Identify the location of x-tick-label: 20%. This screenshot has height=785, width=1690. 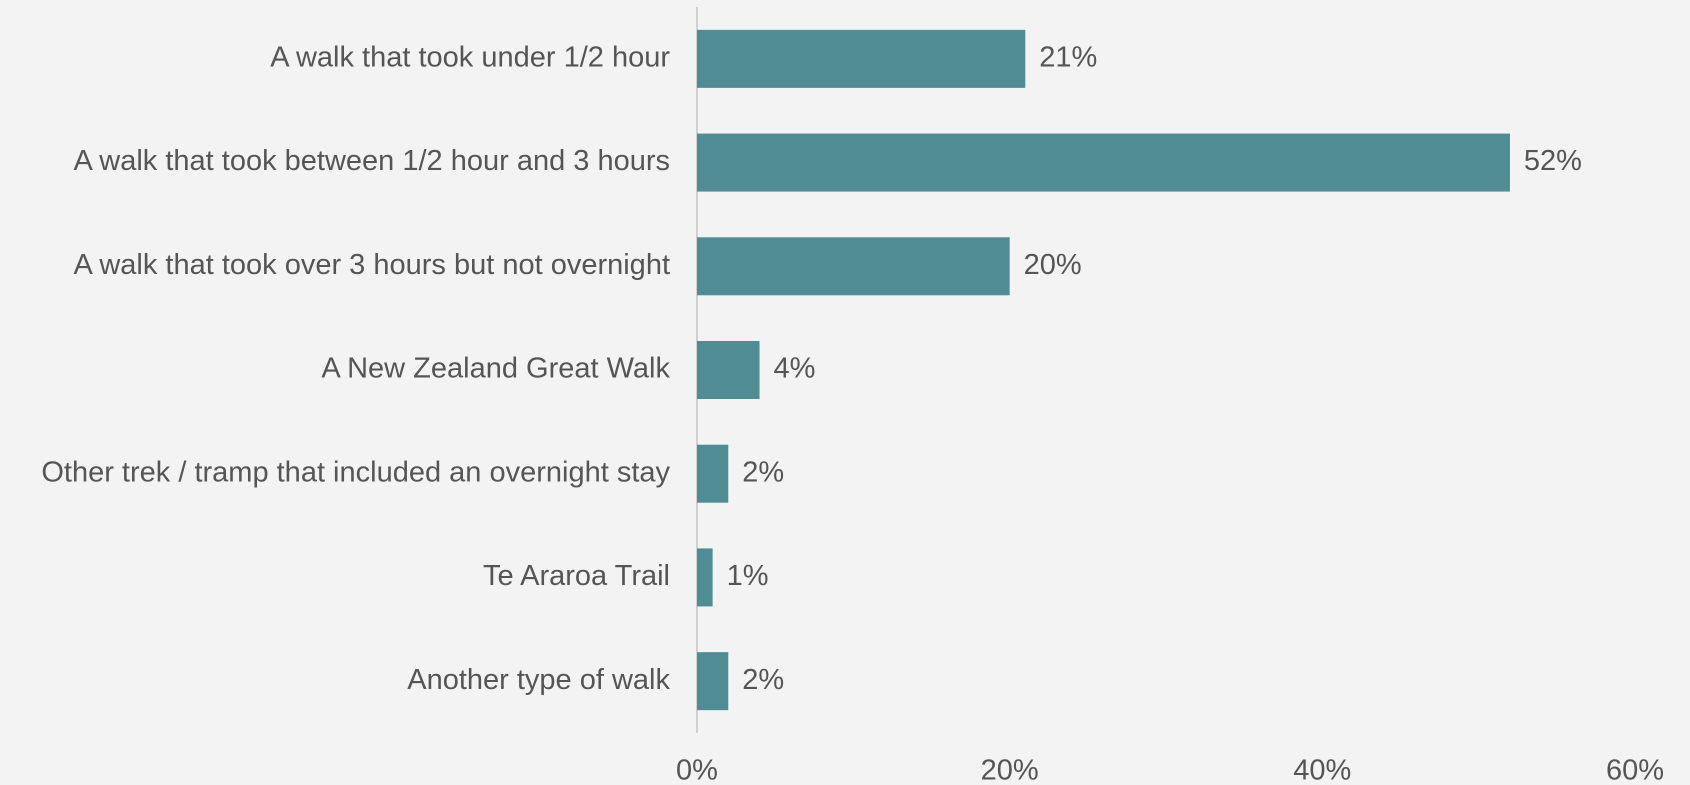
(1010, 770).